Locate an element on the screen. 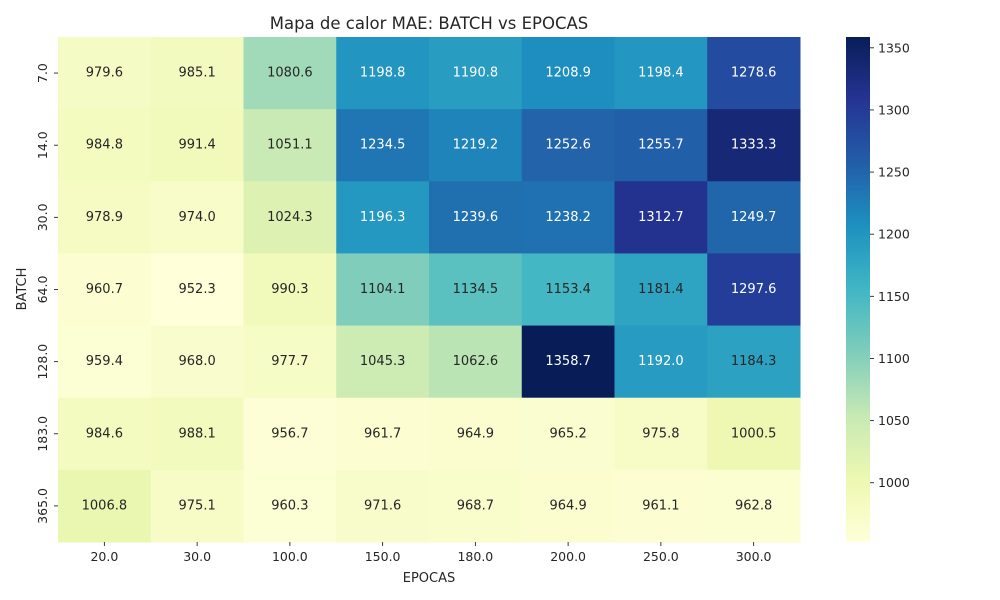 The width and height of the screenshot is (1000, 600). colorbar-ticks: 1000 1050 1100 1150 1200 1250 1300 1350 is located at coordinates (890, 265).